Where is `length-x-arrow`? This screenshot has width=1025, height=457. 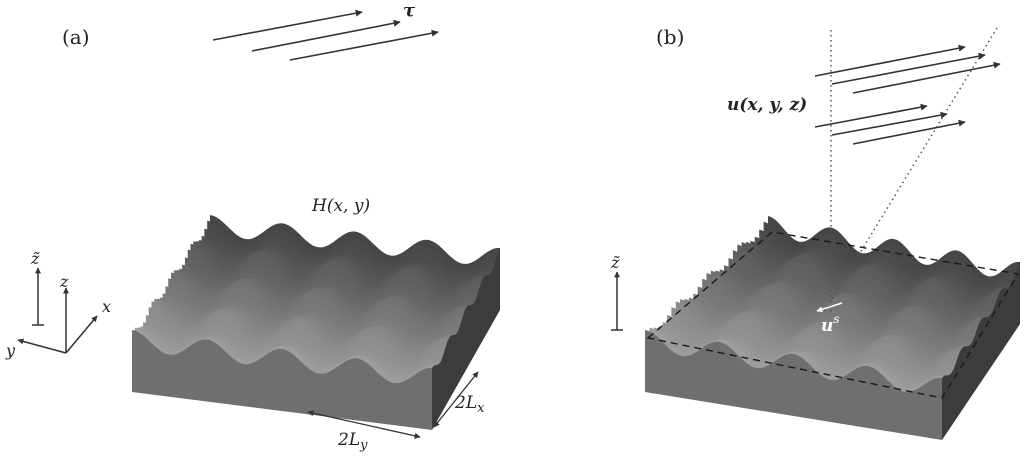 length-x-arrow is located at coordinates (456, 399).